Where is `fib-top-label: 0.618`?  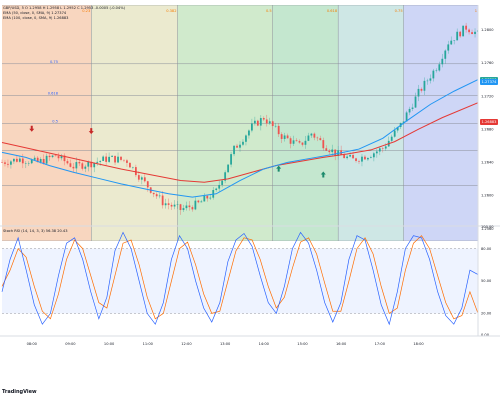 fib-top-label: 0.618 is located at coordinates (332, 11).